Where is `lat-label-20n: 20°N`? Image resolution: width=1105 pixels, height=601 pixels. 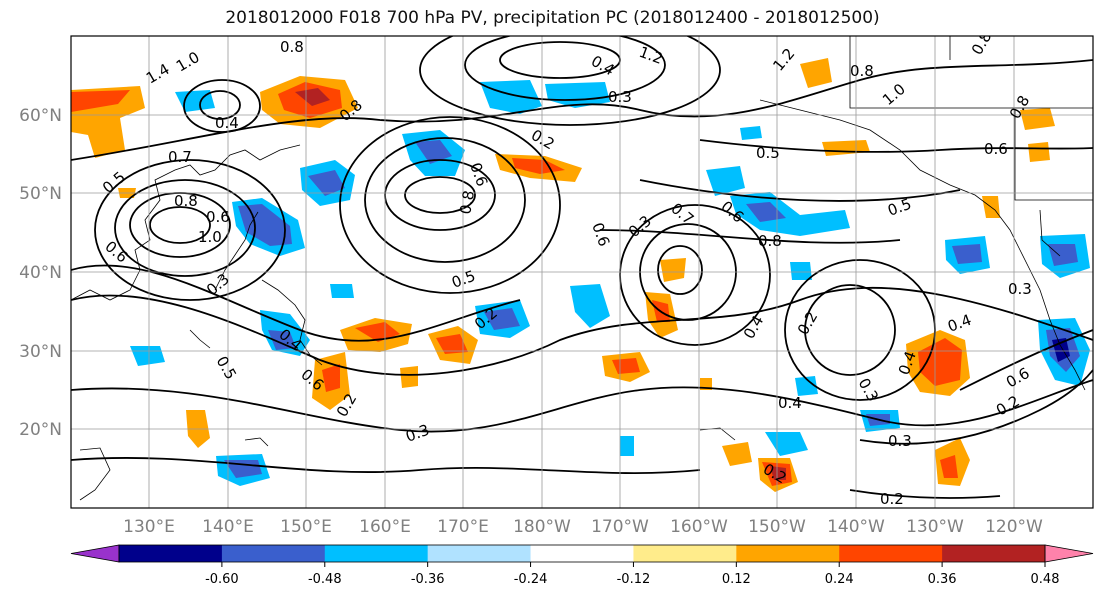
lat-label-20n: 20°N is located at coordinates (40, 430).